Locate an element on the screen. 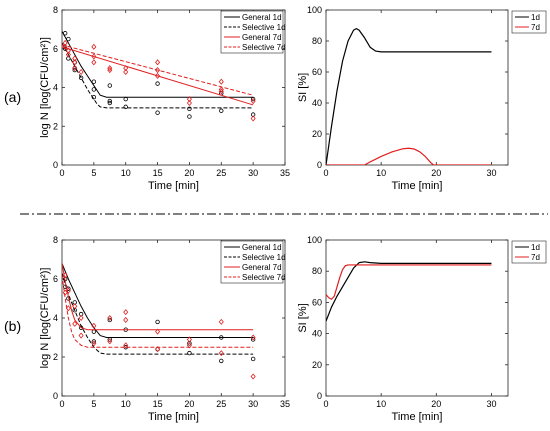  y-tick-label: 100 is located at coordinates (314, 240).